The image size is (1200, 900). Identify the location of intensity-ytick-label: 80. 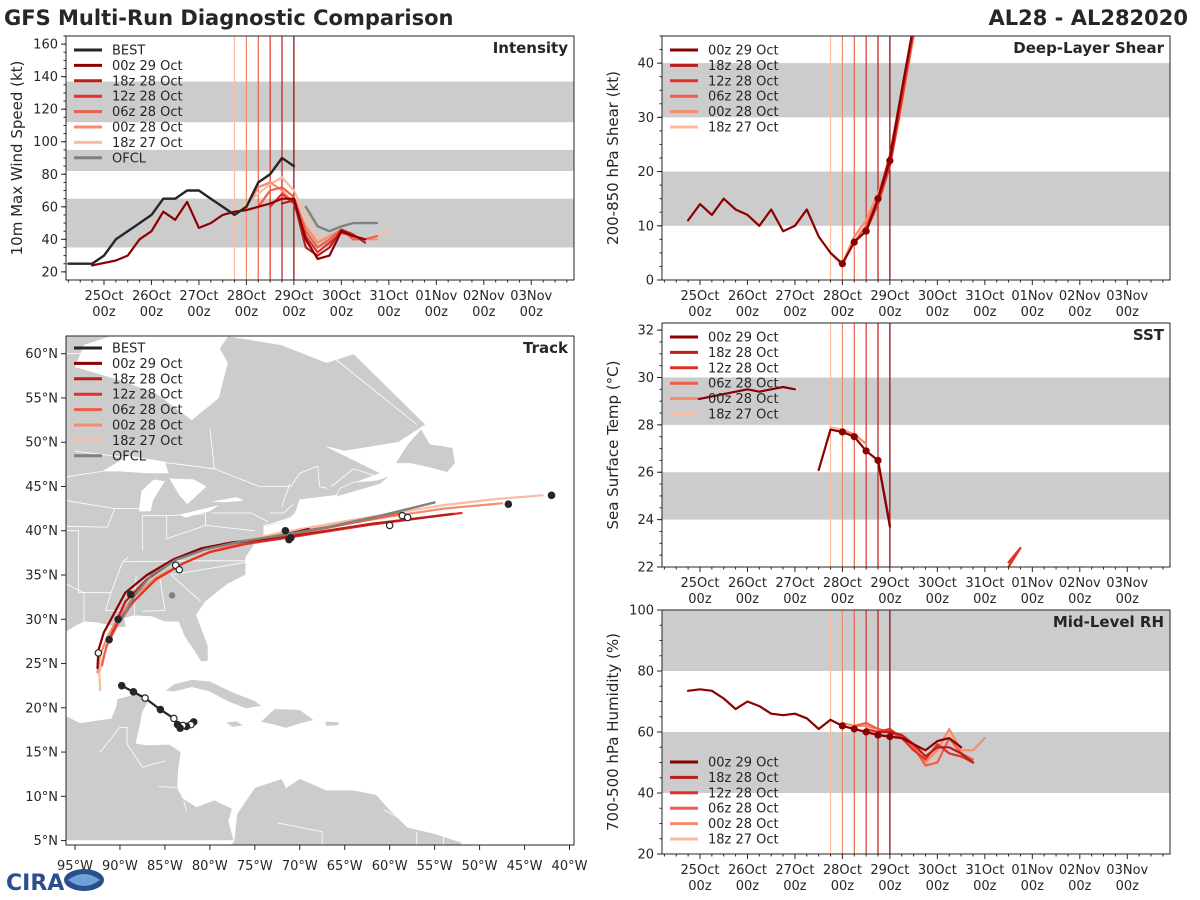
(49, 175).